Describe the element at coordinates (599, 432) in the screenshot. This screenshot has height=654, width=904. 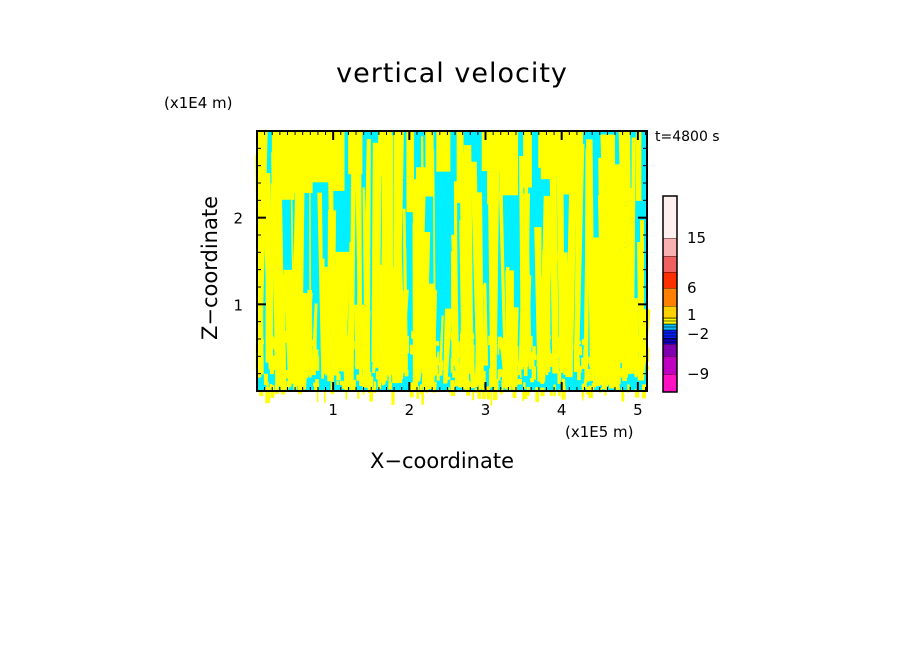
I see `x-axis-unit: (x1E5 m)` at that location.